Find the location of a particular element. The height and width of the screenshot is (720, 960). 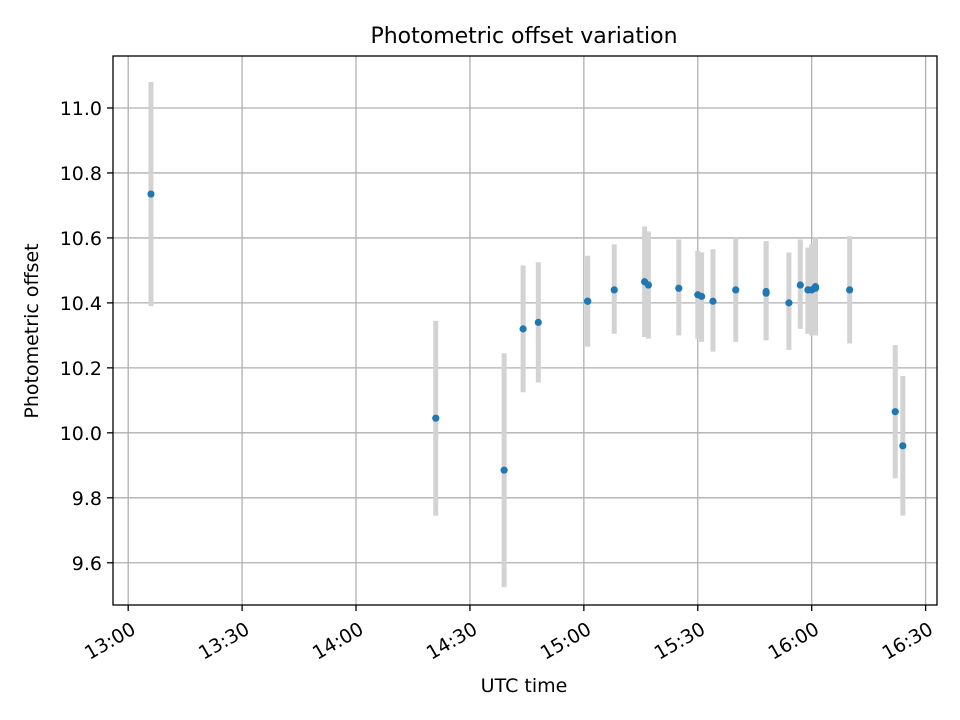

y-tick-label: 10.0 is located at coordinates (81, 434).